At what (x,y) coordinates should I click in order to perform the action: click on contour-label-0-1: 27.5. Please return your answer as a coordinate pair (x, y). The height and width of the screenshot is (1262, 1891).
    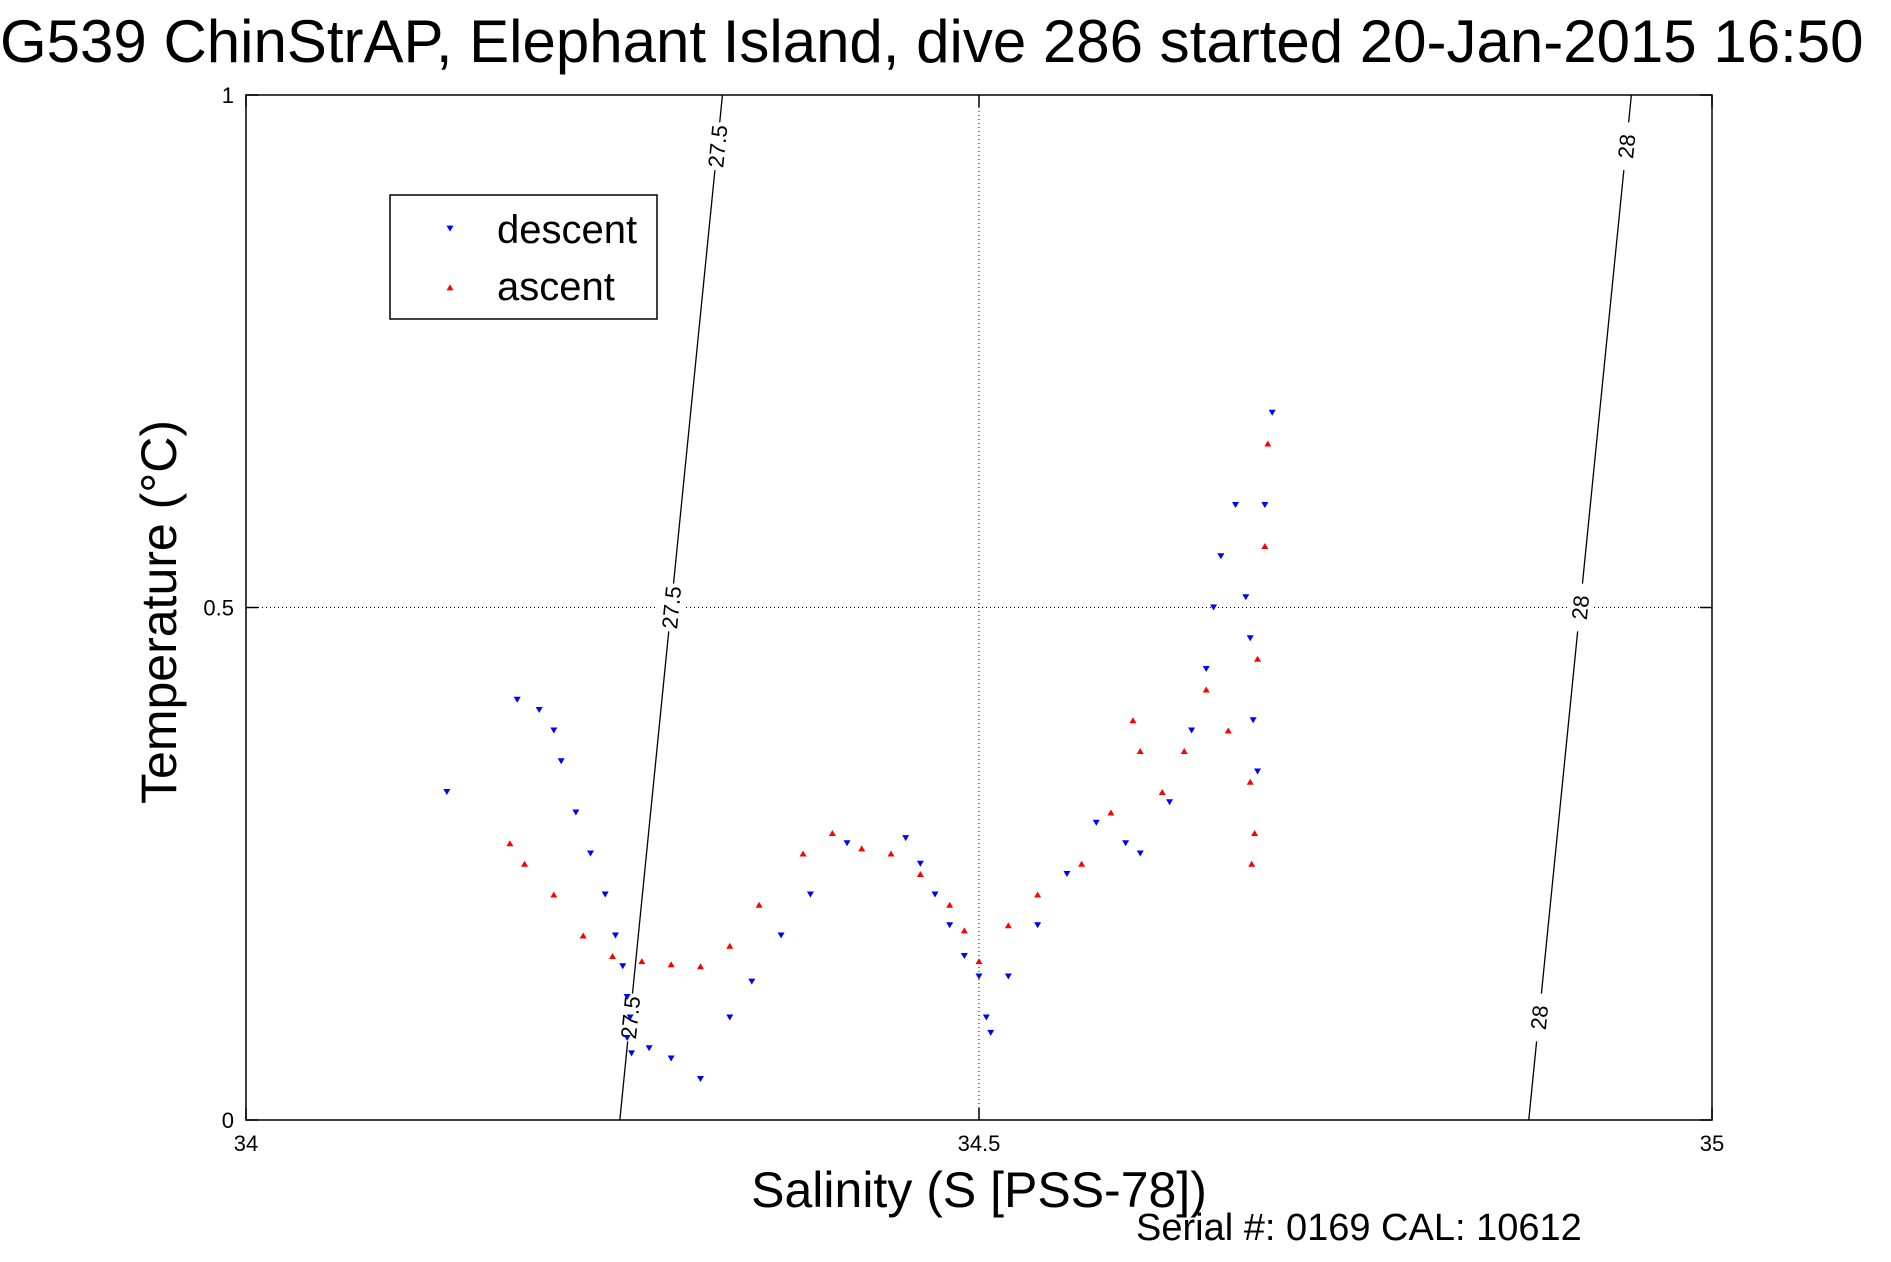
    Looking at the image, I should click on (671, 607).